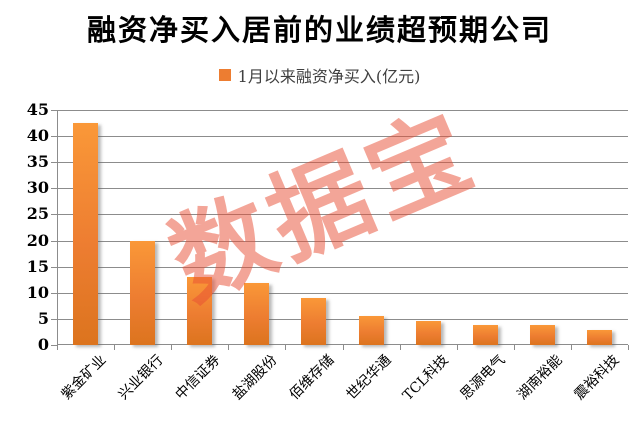  I want to click on y-axis-tick-label: 40, so click(37, 136).